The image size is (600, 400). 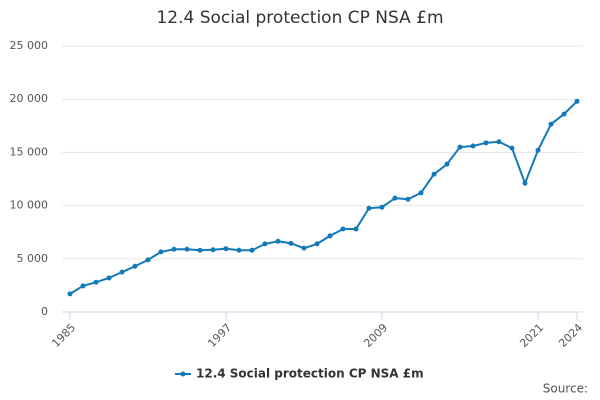 I want to click on x-tick-label: 2024, so click(x=570, y=335).